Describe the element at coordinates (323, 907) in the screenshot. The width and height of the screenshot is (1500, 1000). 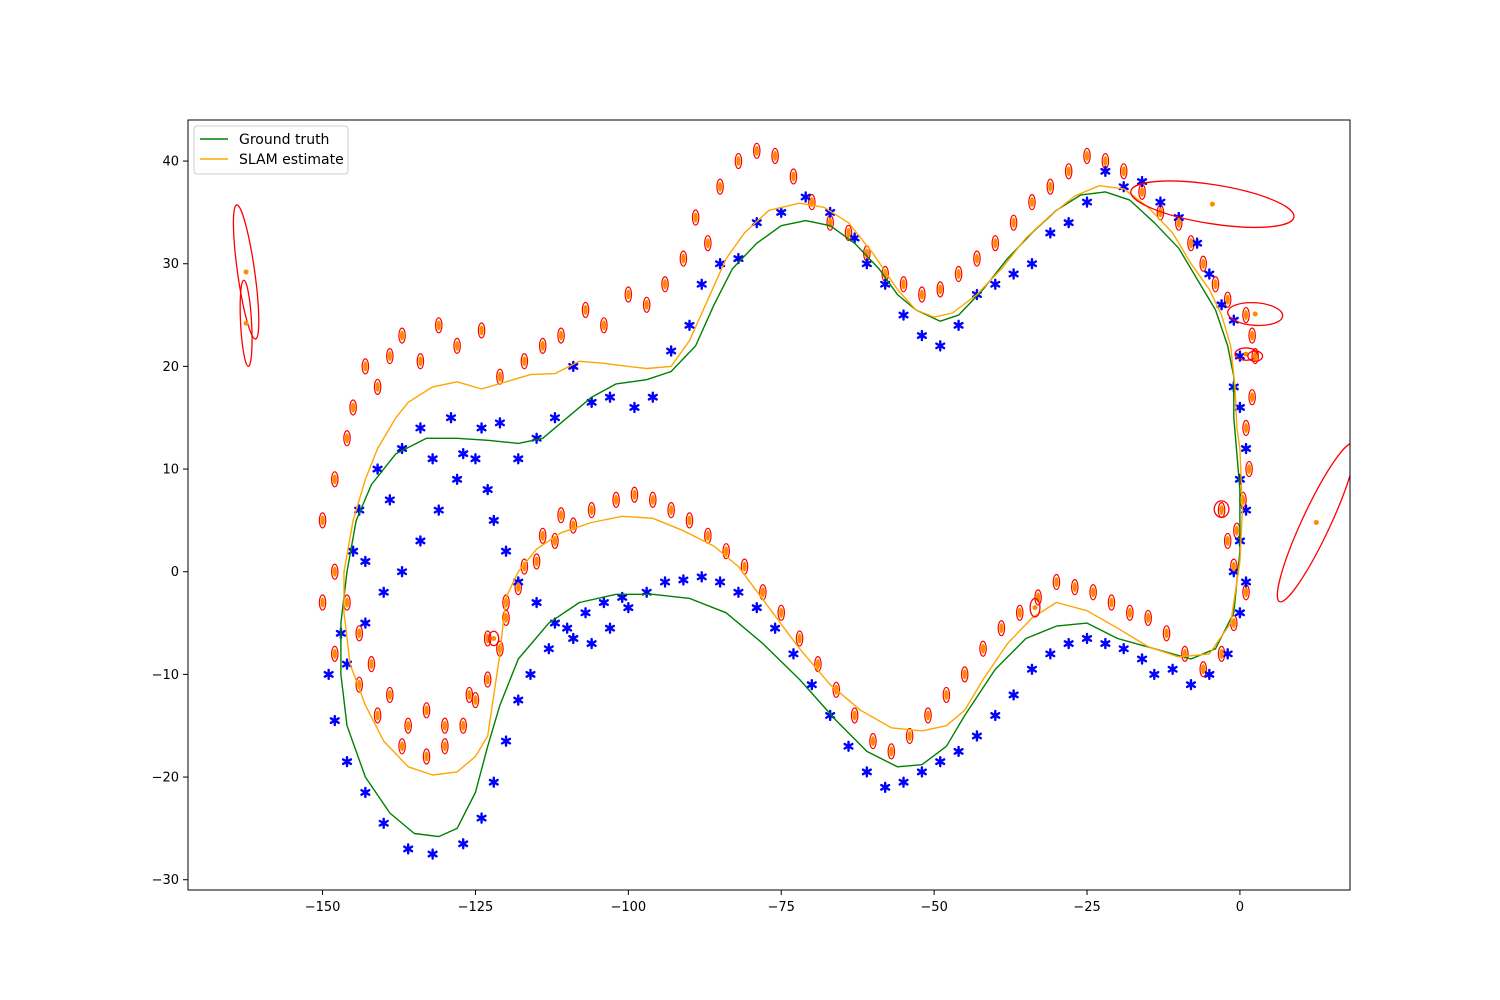
I see `x-tick-label: −150` at that location.